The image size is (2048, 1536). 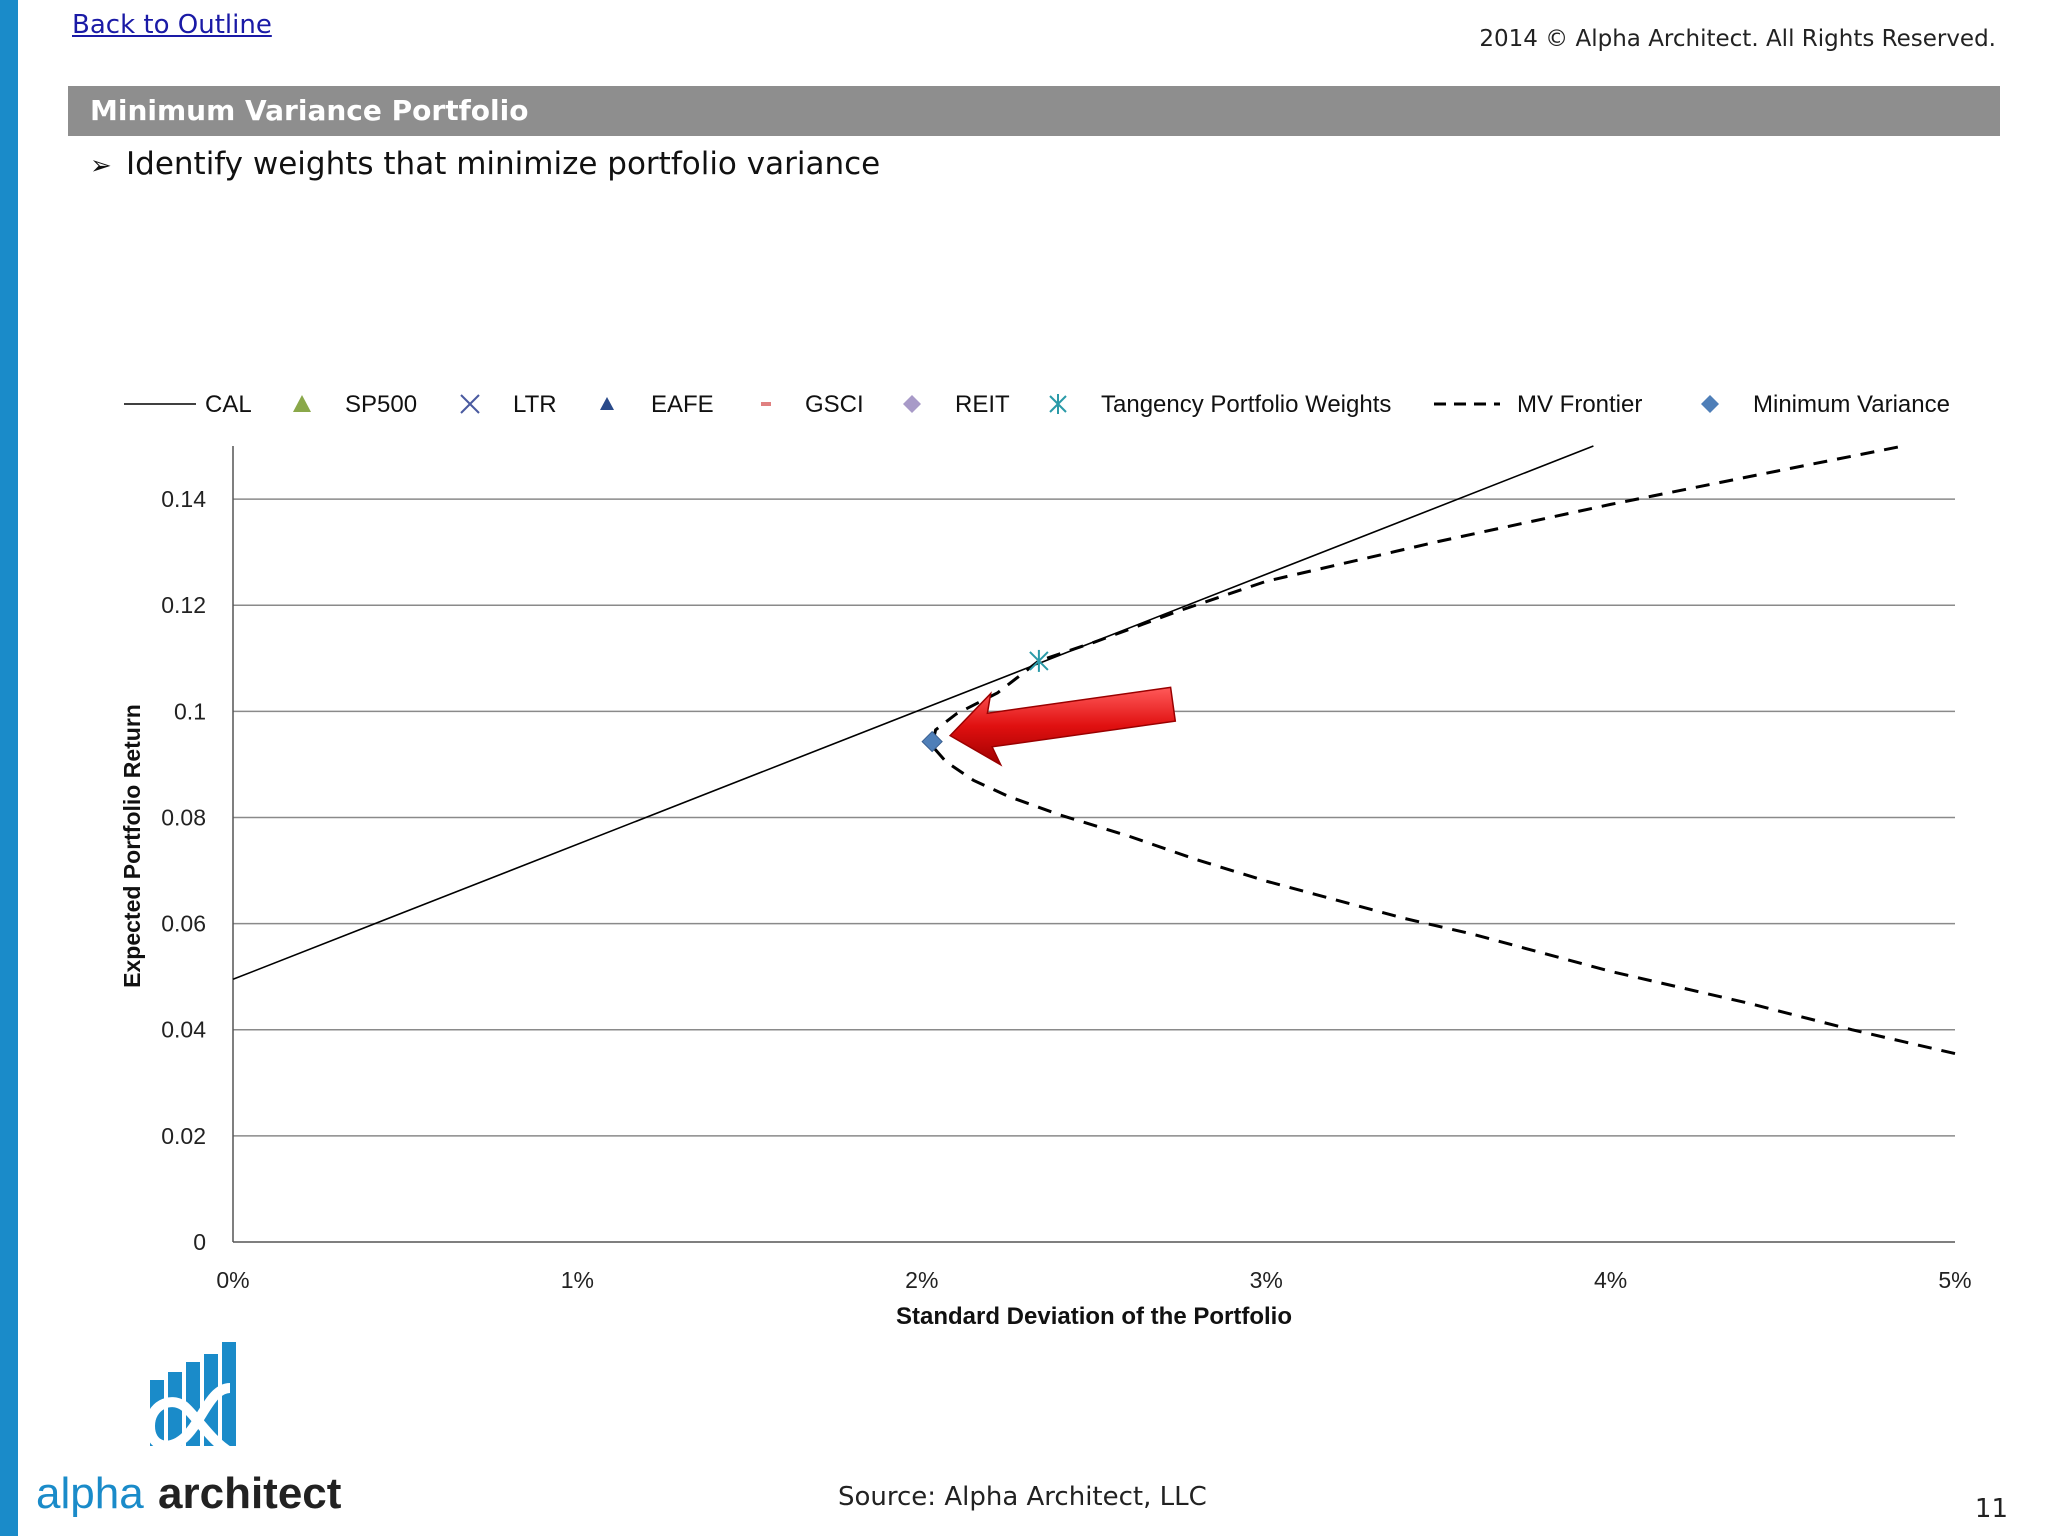 I want to click on logo-bars-icon, so click(x=190, y=1399).